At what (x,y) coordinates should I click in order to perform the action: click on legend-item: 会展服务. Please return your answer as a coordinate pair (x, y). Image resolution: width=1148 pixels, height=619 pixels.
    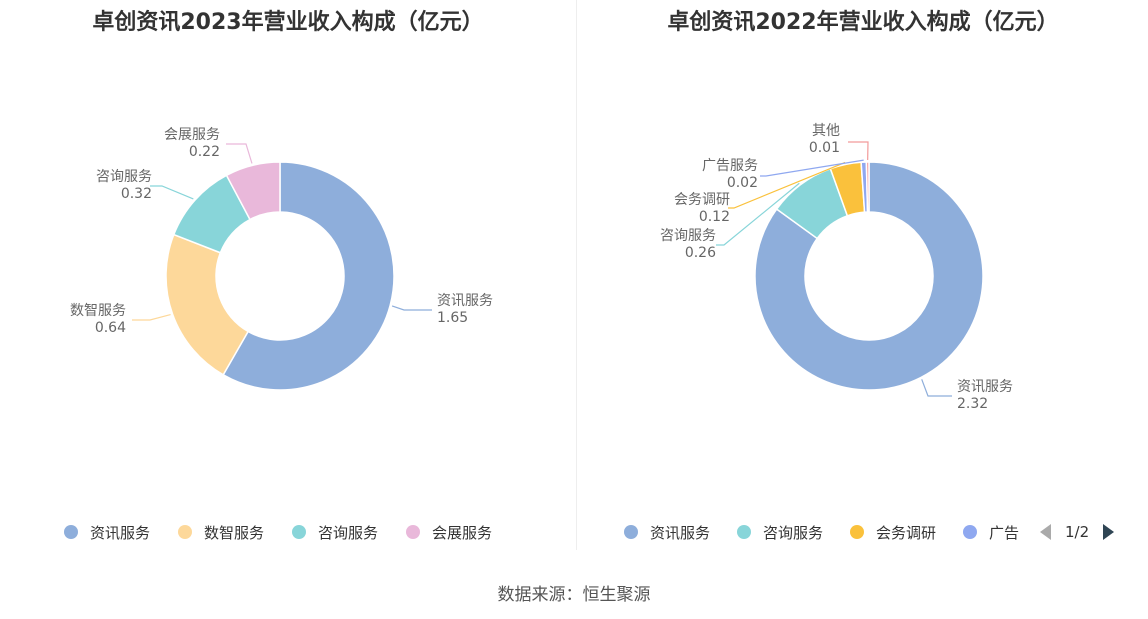
    Looking at the image, I should click on (449, 532).